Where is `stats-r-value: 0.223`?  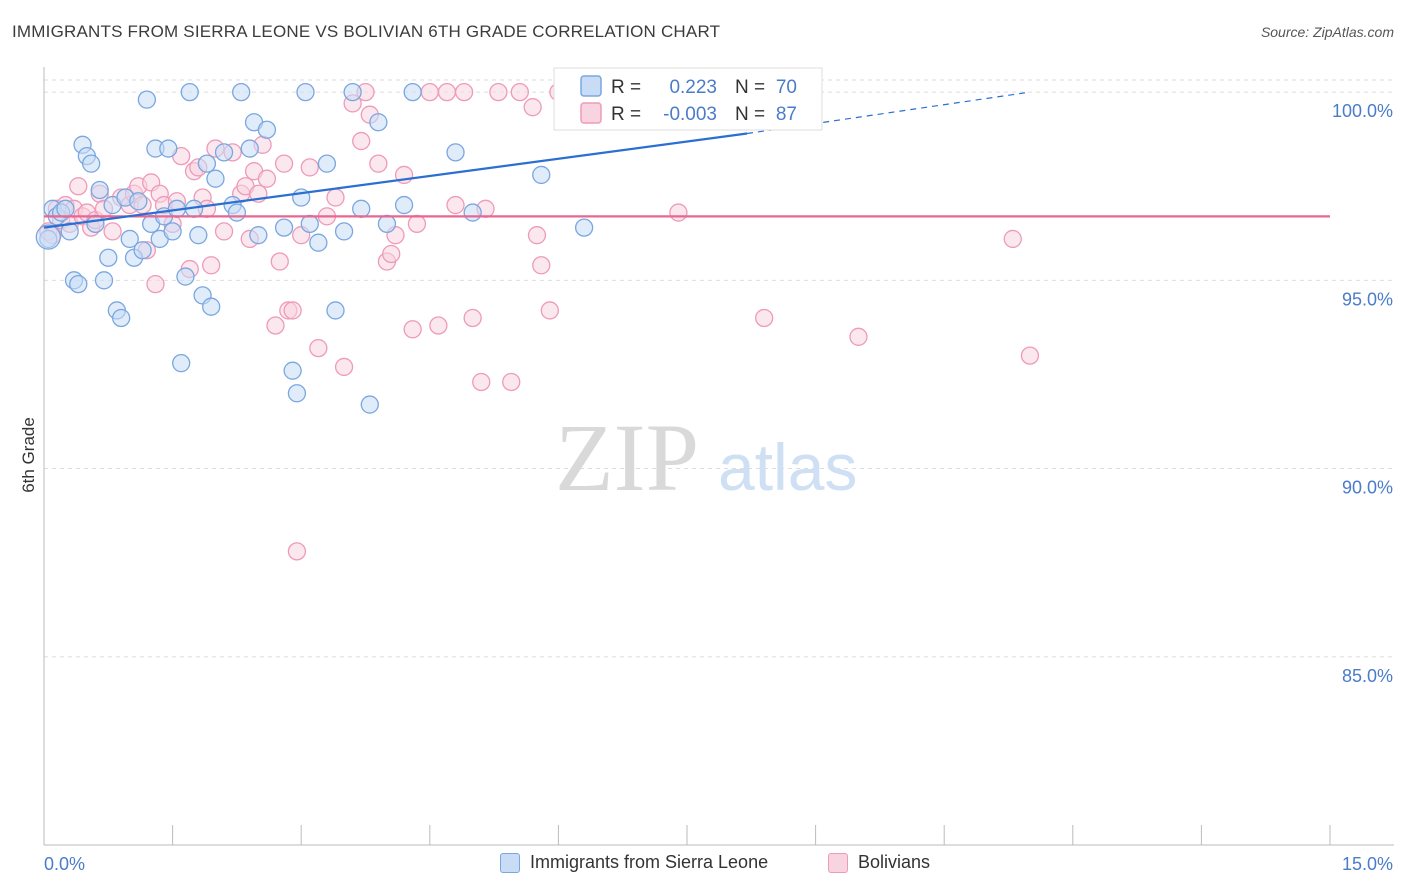 stats-r-value: 0.223 is located at coordinates (693, 87).